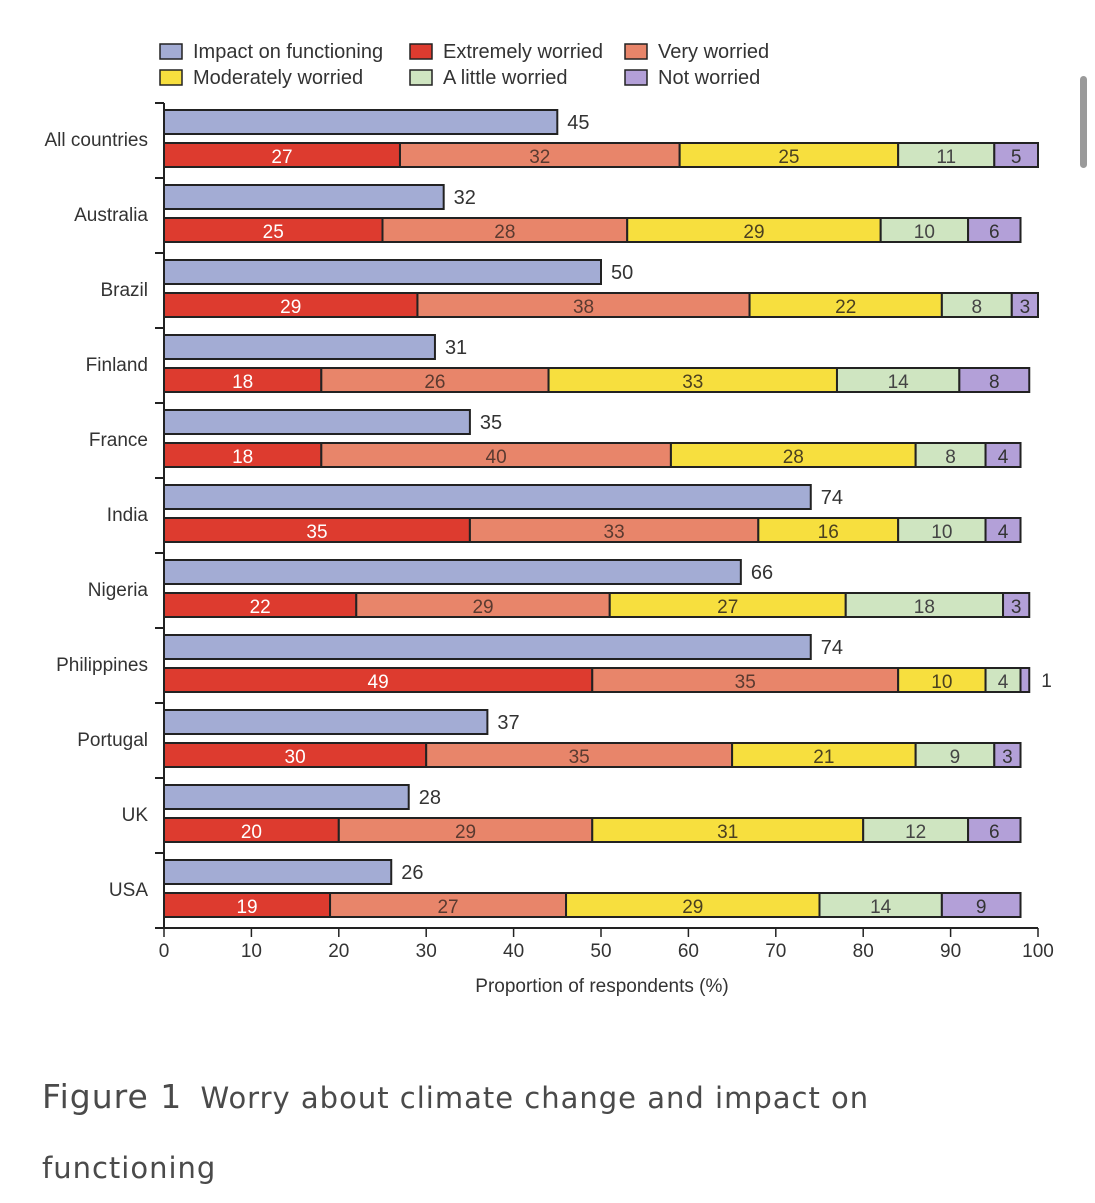  What do you see at coordinates (164, 951) in the screenshot?
I see `x-tick-label: 0` at bounding box center [164, 951].